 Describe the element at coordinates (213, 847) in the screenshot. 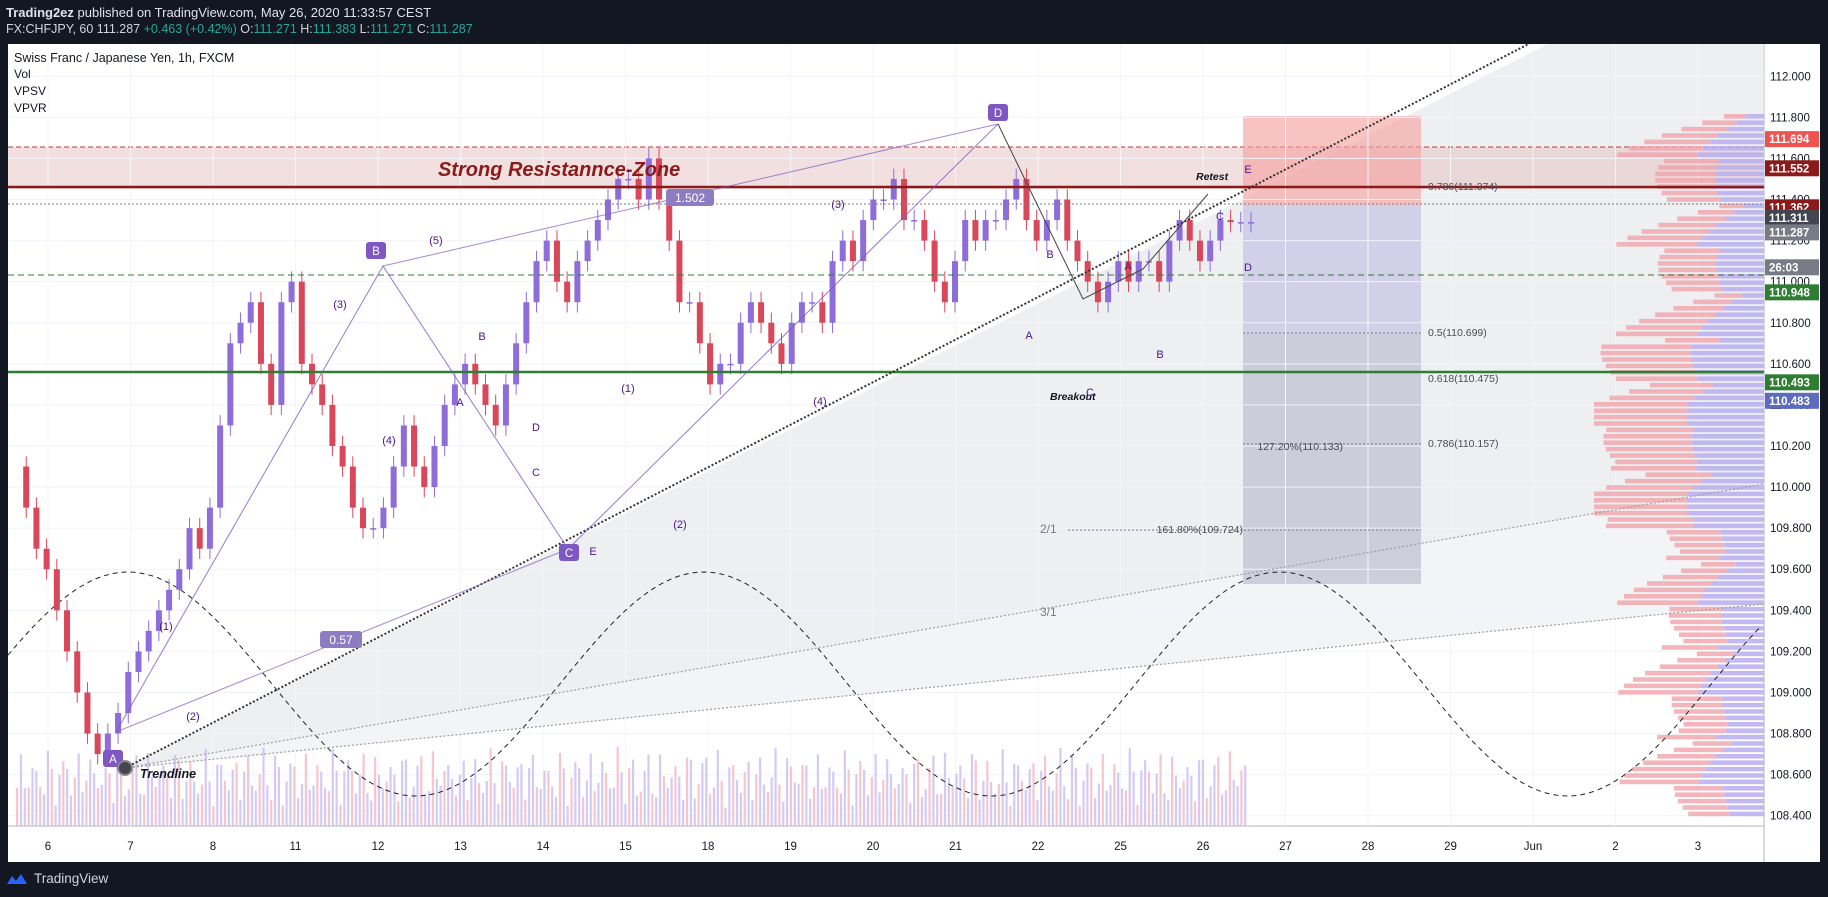

I see `x-tick-label: 8` at that location.